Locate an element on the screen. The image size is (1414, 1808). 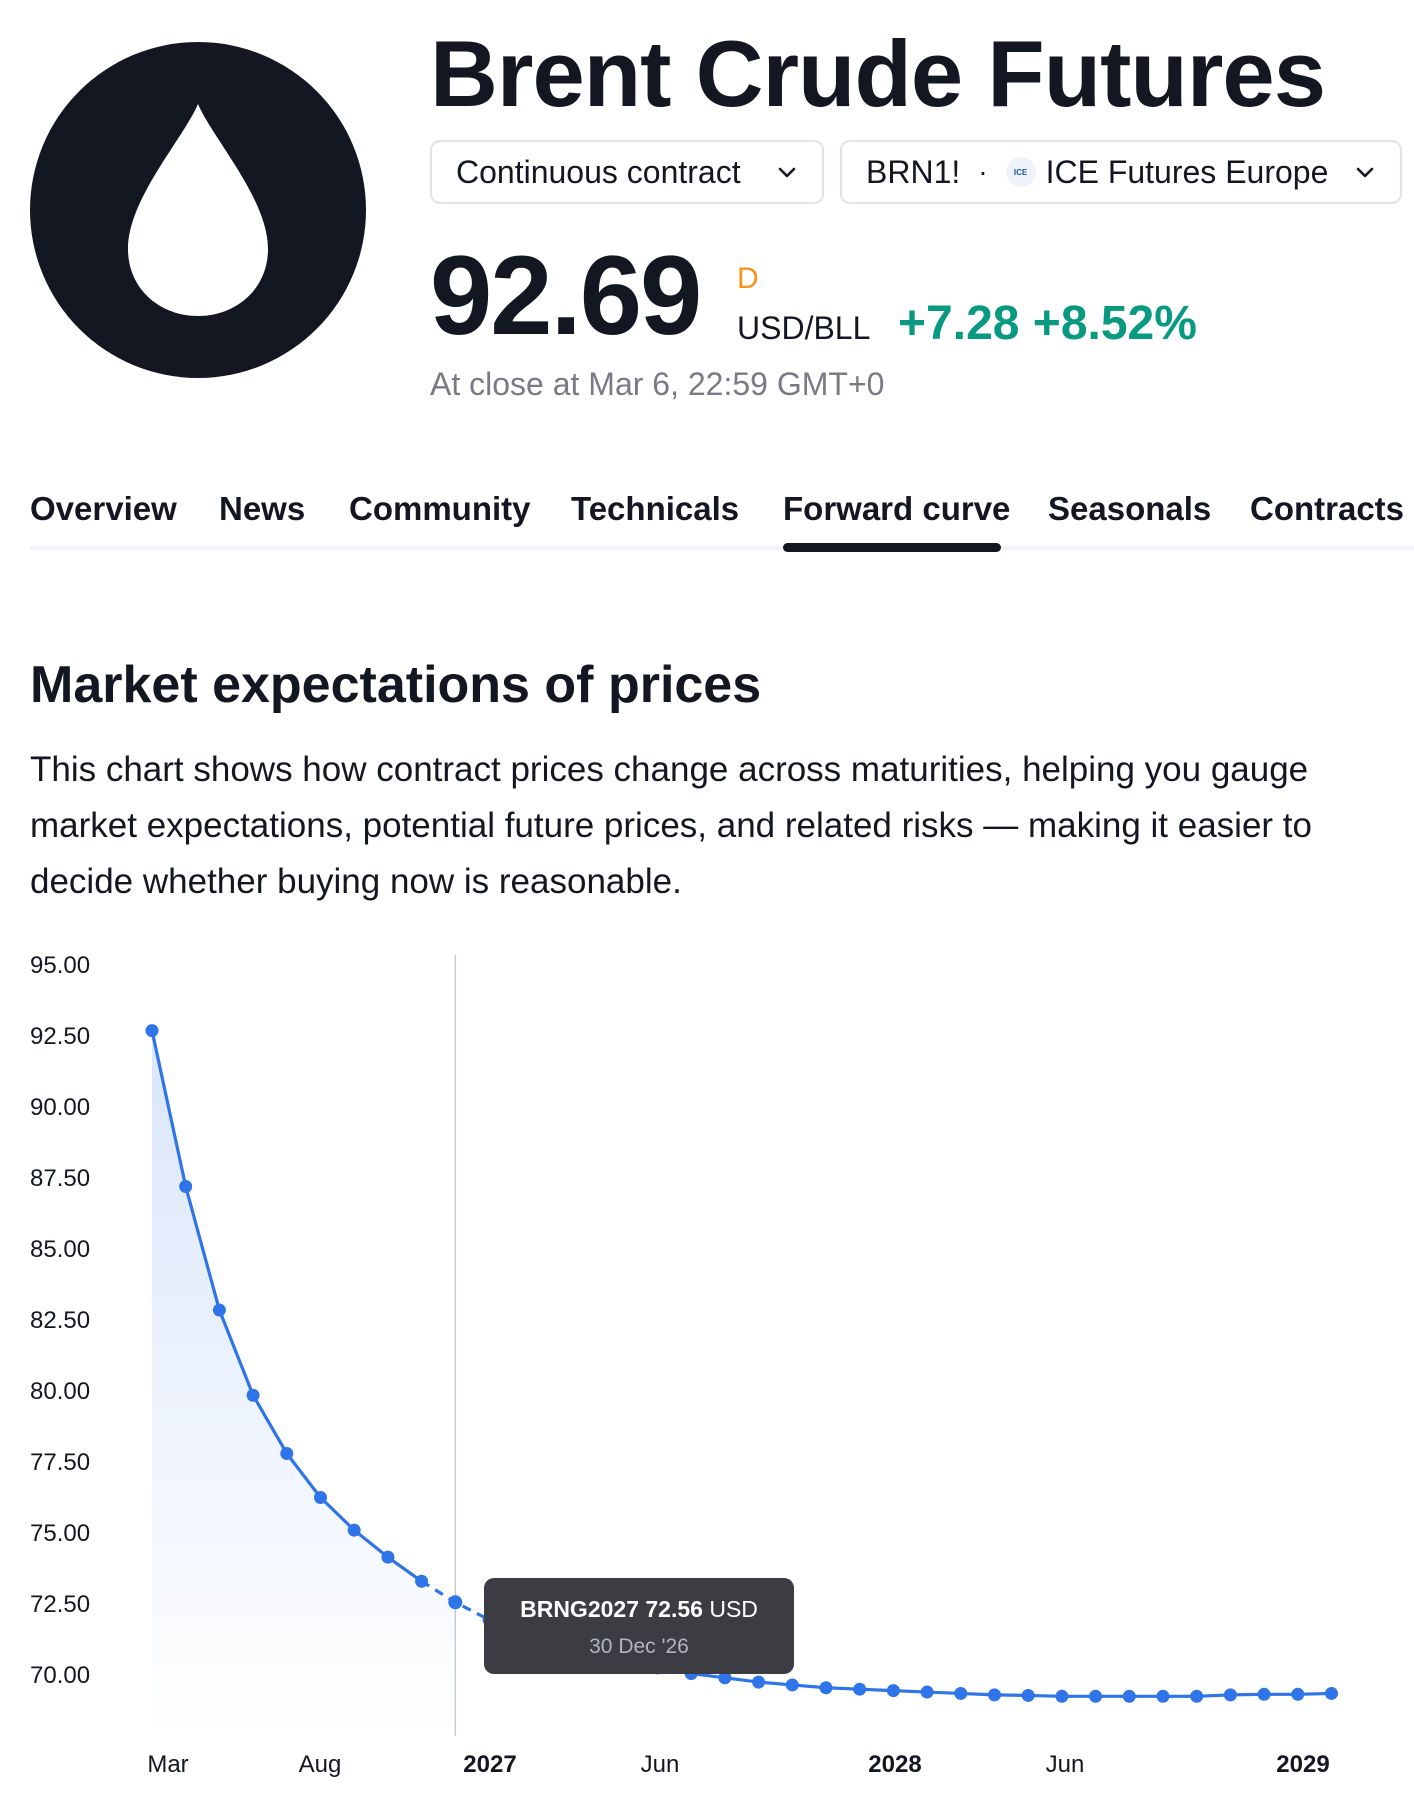
tab-forward-curve: Forward curve is located at coordinates (897, 508).